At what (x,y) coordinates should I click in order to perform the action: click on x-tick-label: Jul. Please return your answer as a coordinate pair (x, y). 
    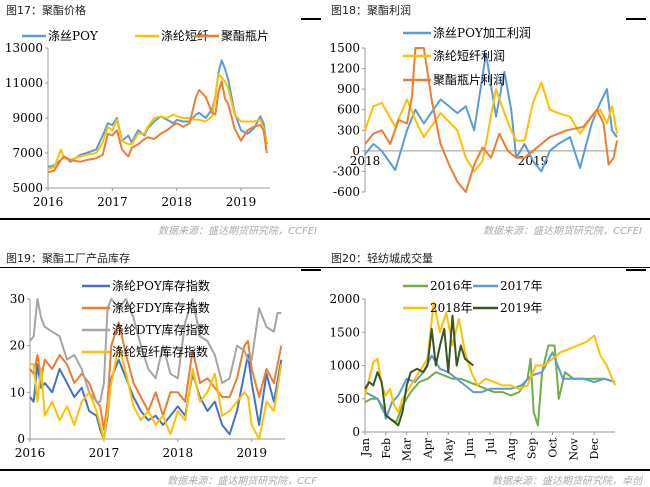
    Looking at the image, I should click on (490, 446).